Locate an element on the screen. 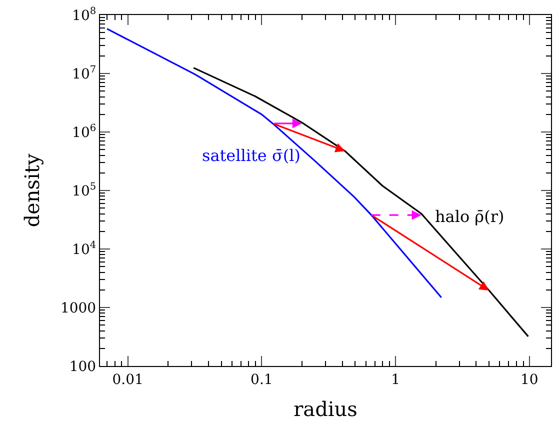 This screenshot has width=556, height=421. series-label: satellite σ̄(l) is located at coordinates (251, 155).